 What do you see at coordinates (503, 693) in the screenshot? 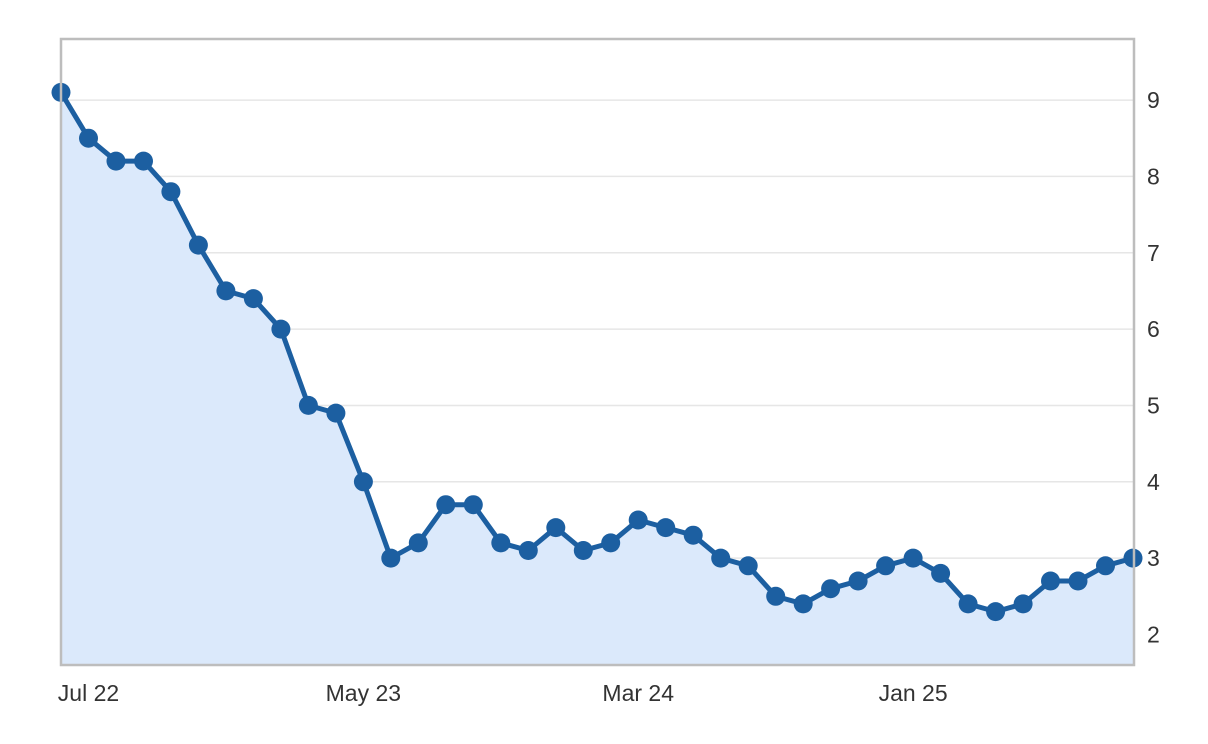
I see `x-axis-ticks: Jul 22 May 23 Mar 24 Jan 25` at bounding box center [503, 693].